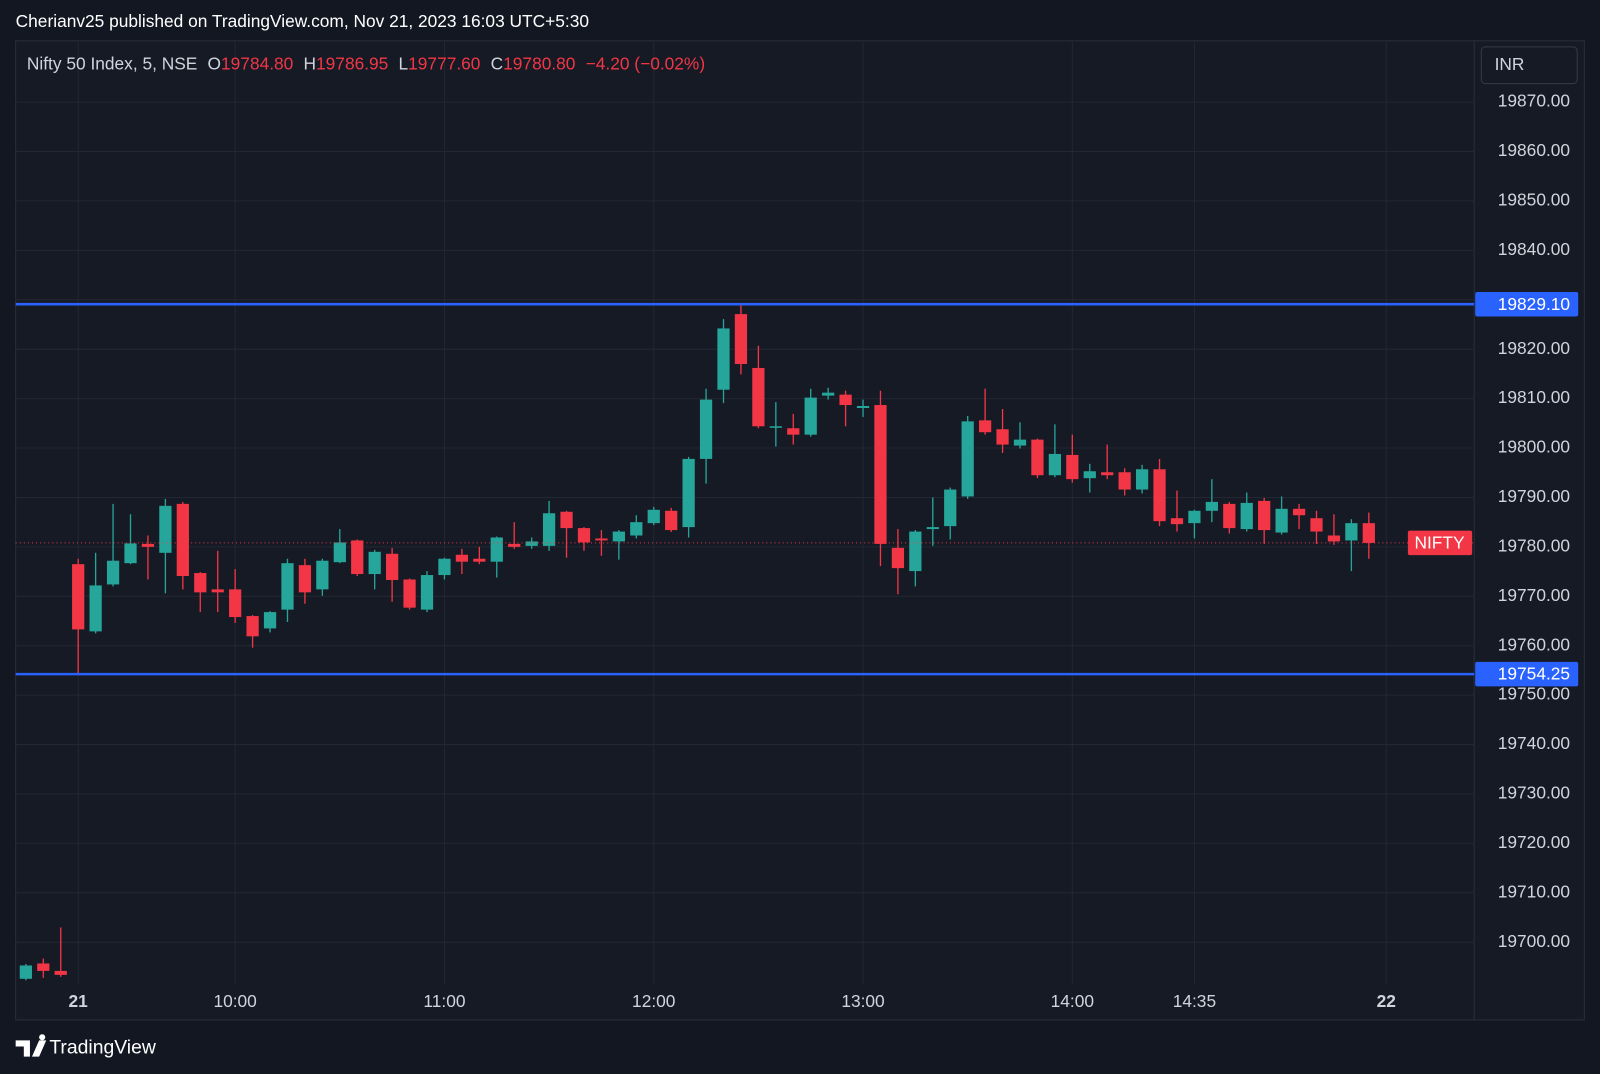 The image size is (1600, 1074). What do you see at coordinates (653, 1001) in the screenshot?
I see `x-tick-label: 12:00` at bounding box center [653, 1001].